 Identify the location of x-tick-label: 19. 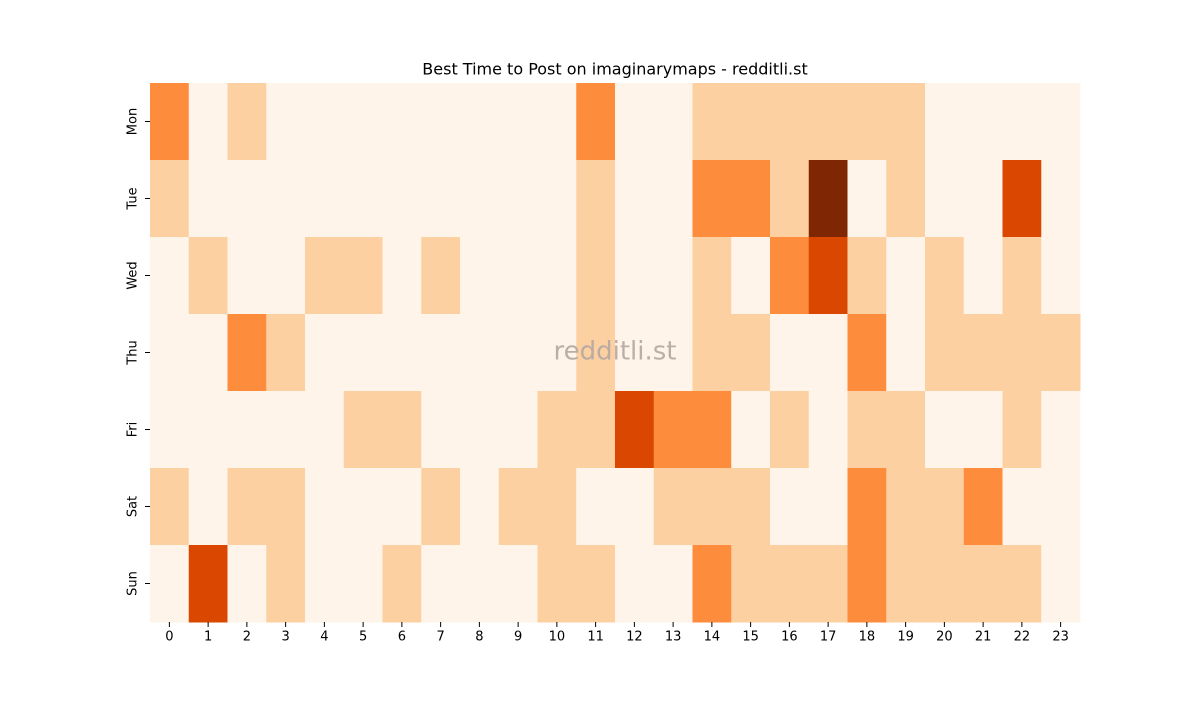
(905, 637).